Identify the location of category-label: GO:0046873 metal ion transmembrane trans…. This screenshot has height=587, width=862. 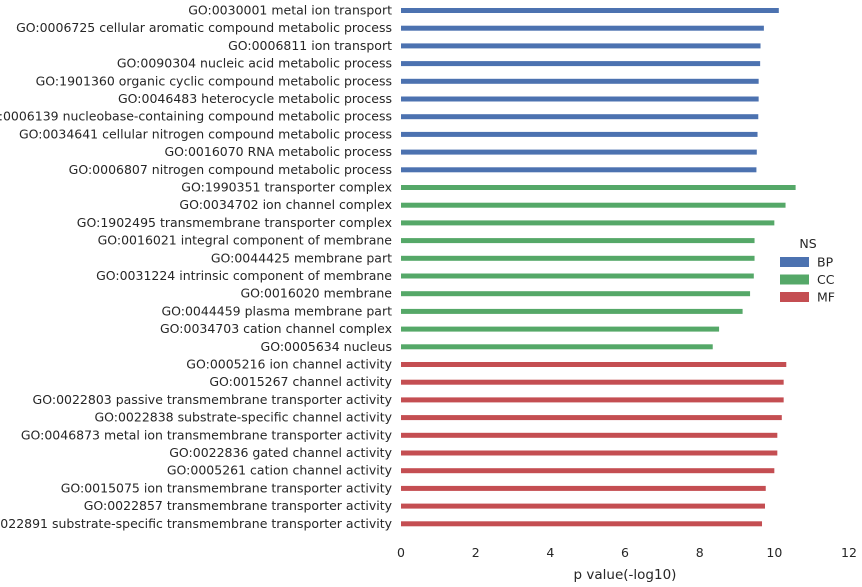
(207, 434).